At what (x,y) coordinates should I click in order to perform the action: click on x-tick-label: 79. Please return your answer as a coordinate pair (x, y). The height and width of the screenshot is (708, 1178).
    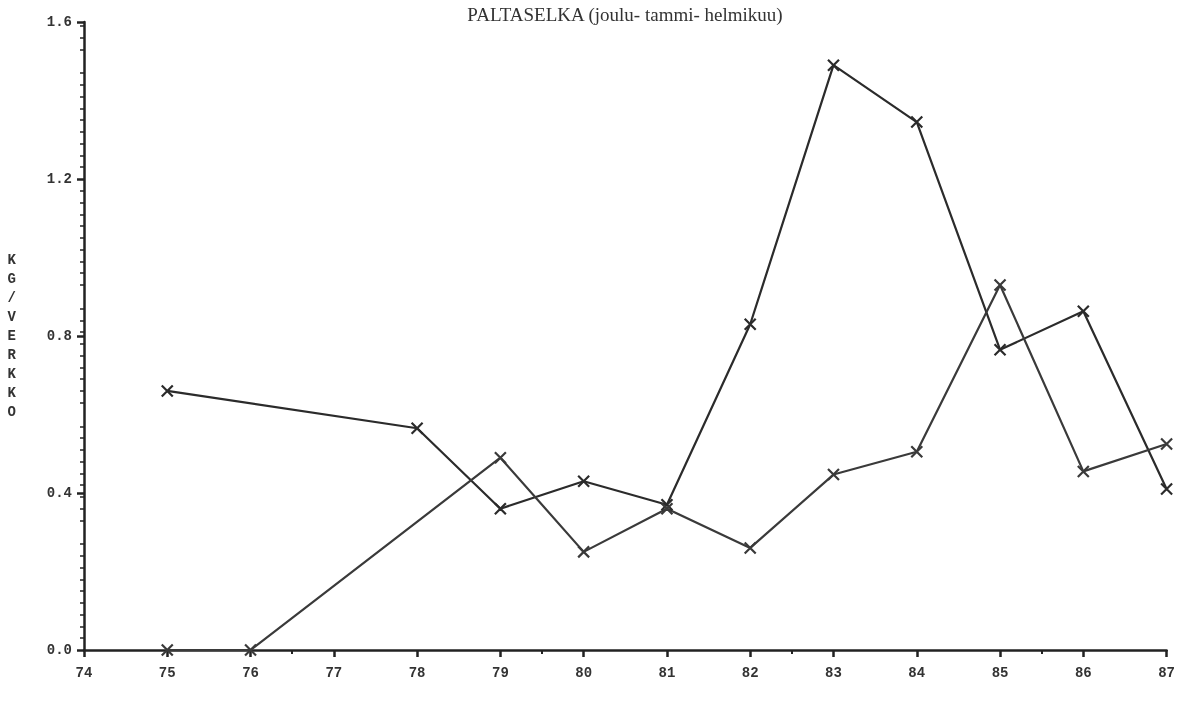
    Looking at the image, I should click on (500, 673).